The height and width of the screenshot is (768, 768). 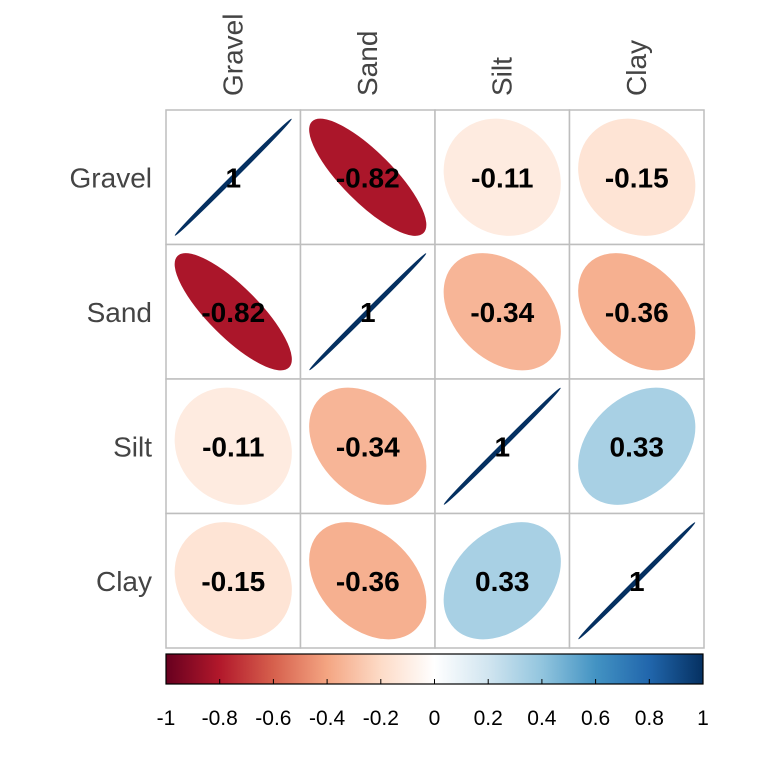 I want to click on row-label-silt: Silt, so click(x=132, y=446).